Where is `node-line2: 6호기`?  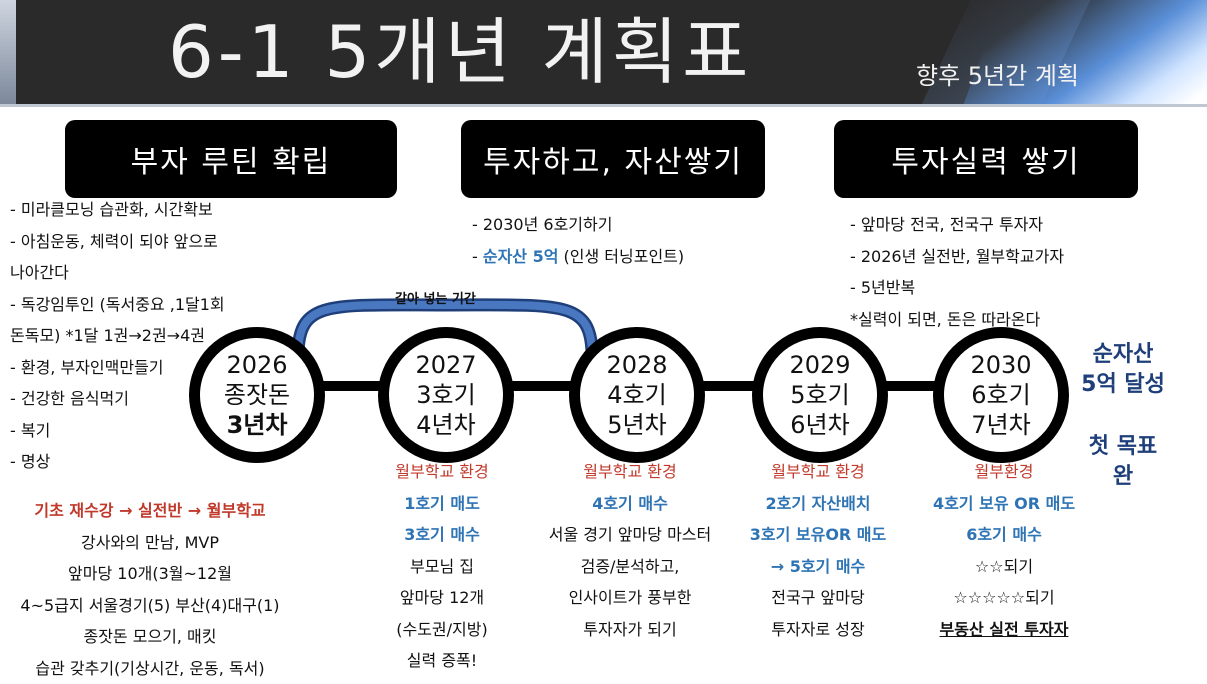
node-line2: 6호기 is located at coordinates (1000, 395).